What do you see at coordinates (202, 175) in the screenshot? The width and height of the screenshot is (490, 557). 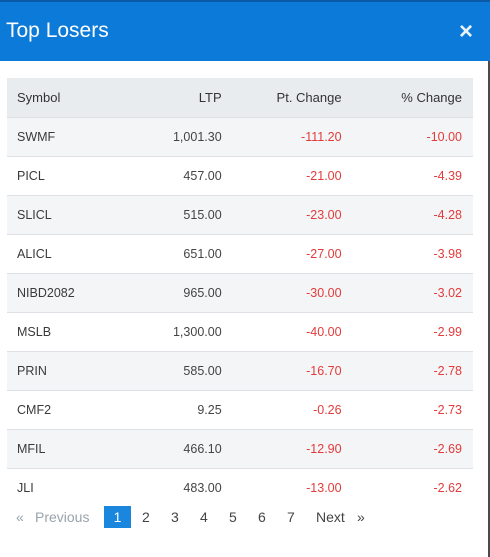 I see `ltp-cell: 457.00` at bounding box center [202, 175].